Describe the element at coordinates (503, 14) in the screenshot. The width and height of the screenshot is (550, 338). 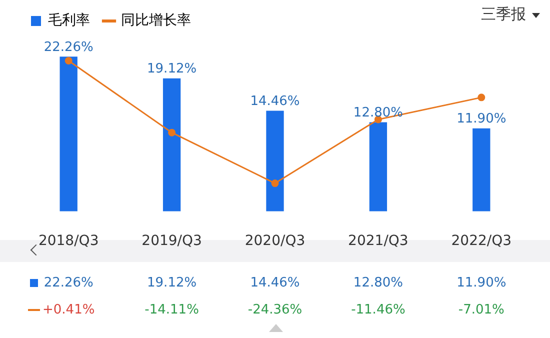
I see `text: 三季报` at that location.